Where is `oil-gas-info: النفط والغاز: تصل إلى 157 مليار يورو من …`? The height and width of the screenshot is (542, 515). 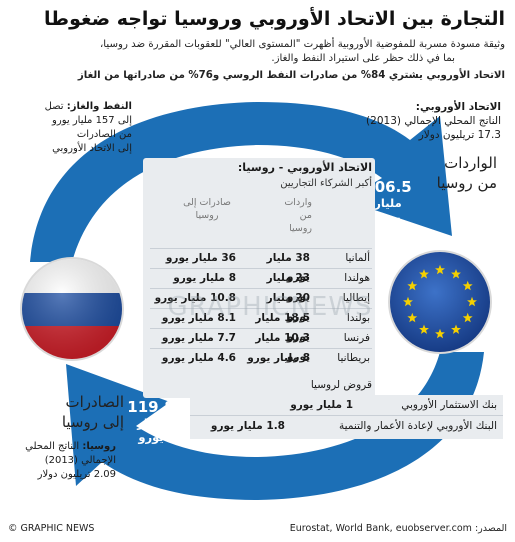
oil-gas-info: النفط والغاز: تصل إلى 157 مليار يورو من … is located at coordinates (73, 128).